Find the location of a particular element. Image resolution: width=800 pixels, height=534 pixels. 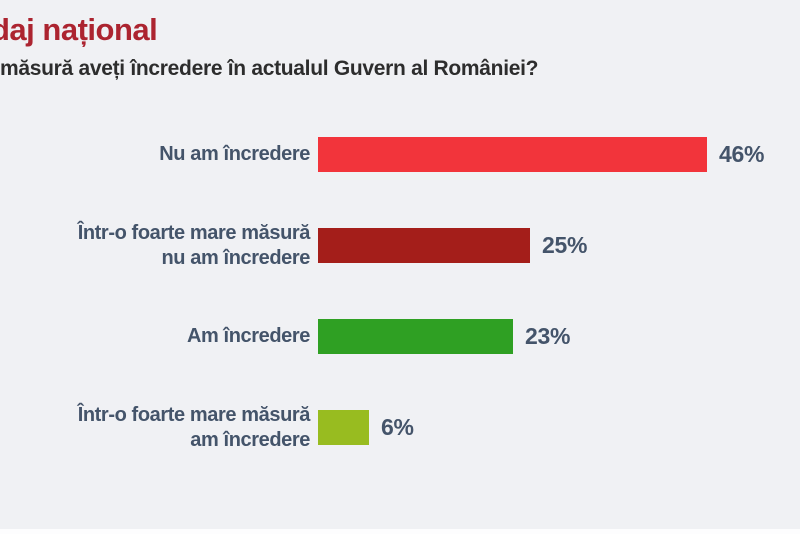

category-label: Nu am încredere is located at coordinates (234, 154).